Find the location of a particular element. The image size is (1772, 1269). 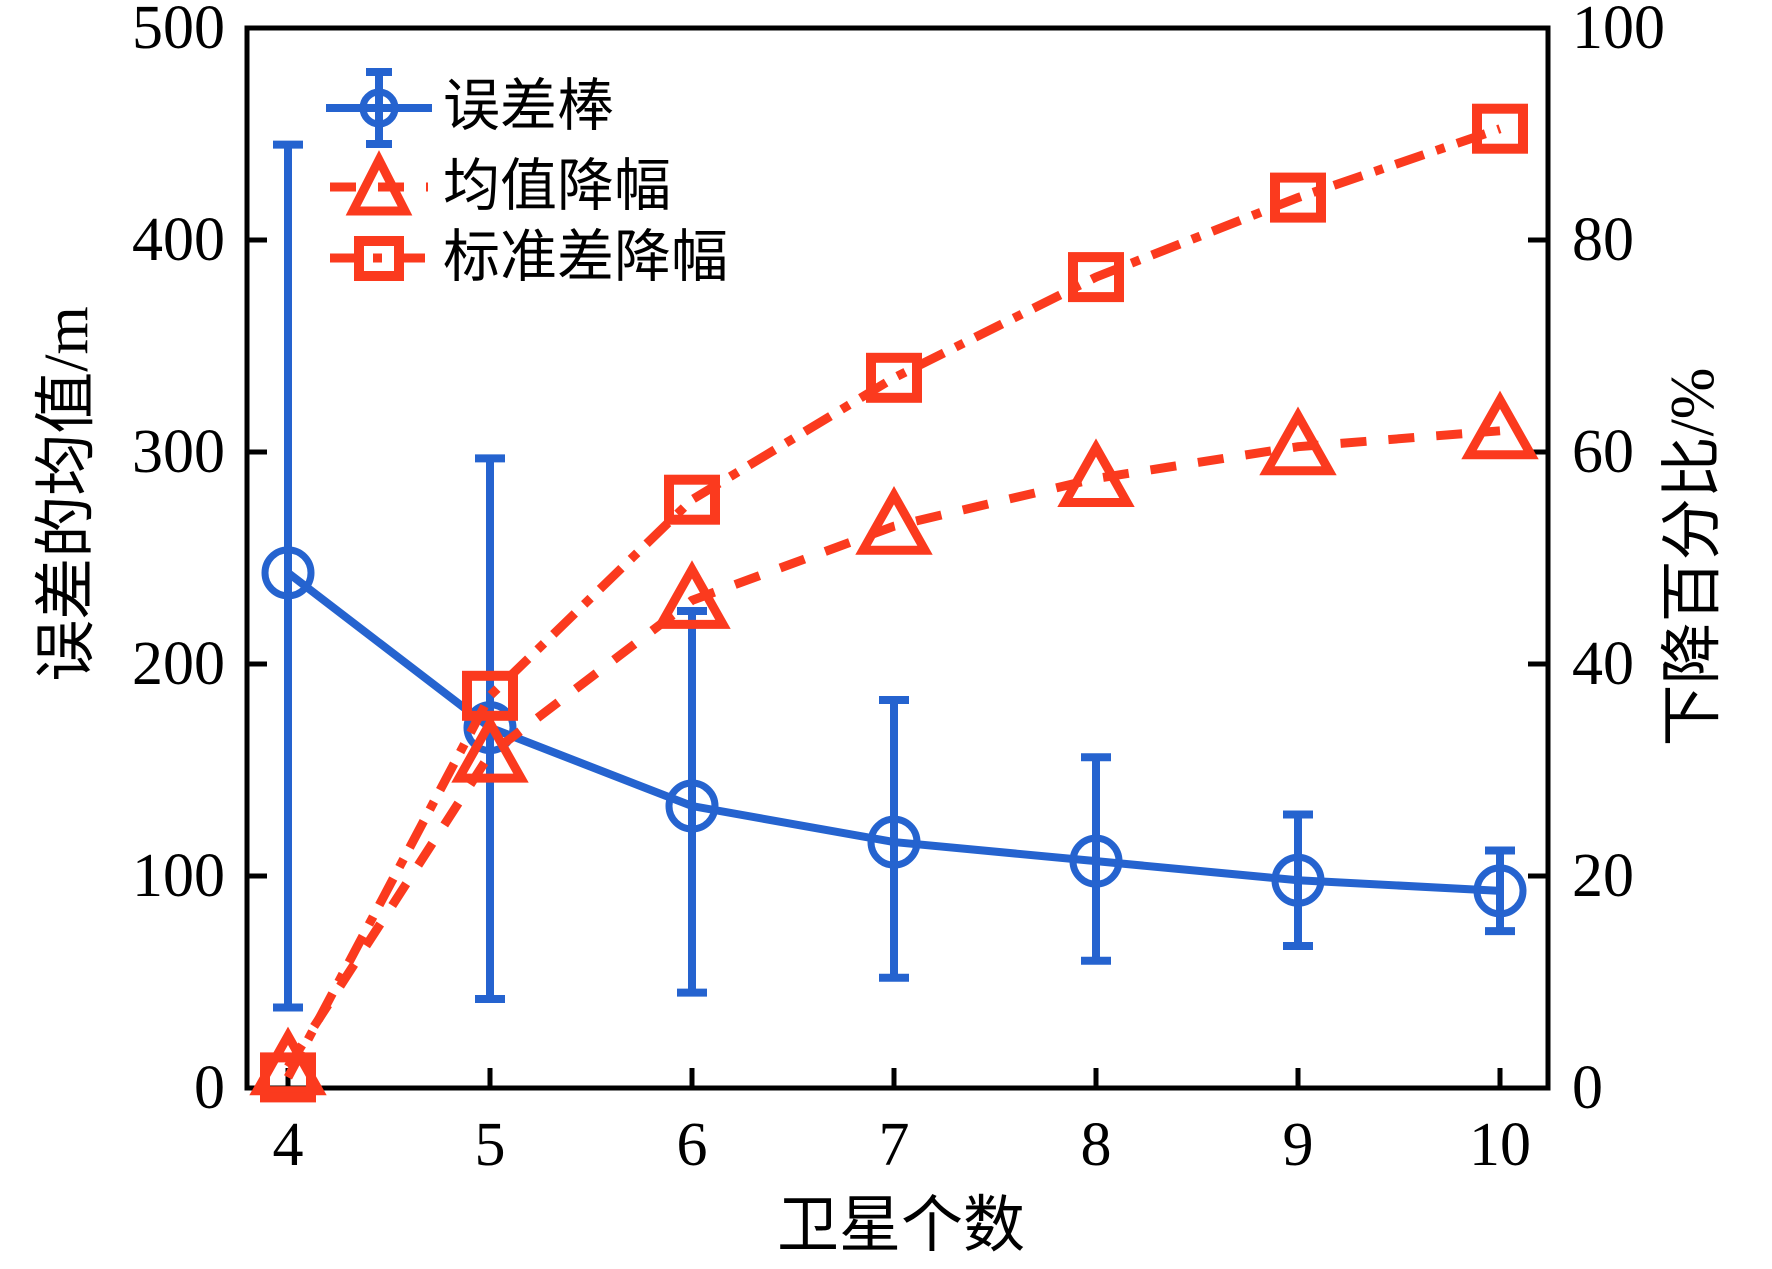

legend-symbols is located at coordinates (379, 174).